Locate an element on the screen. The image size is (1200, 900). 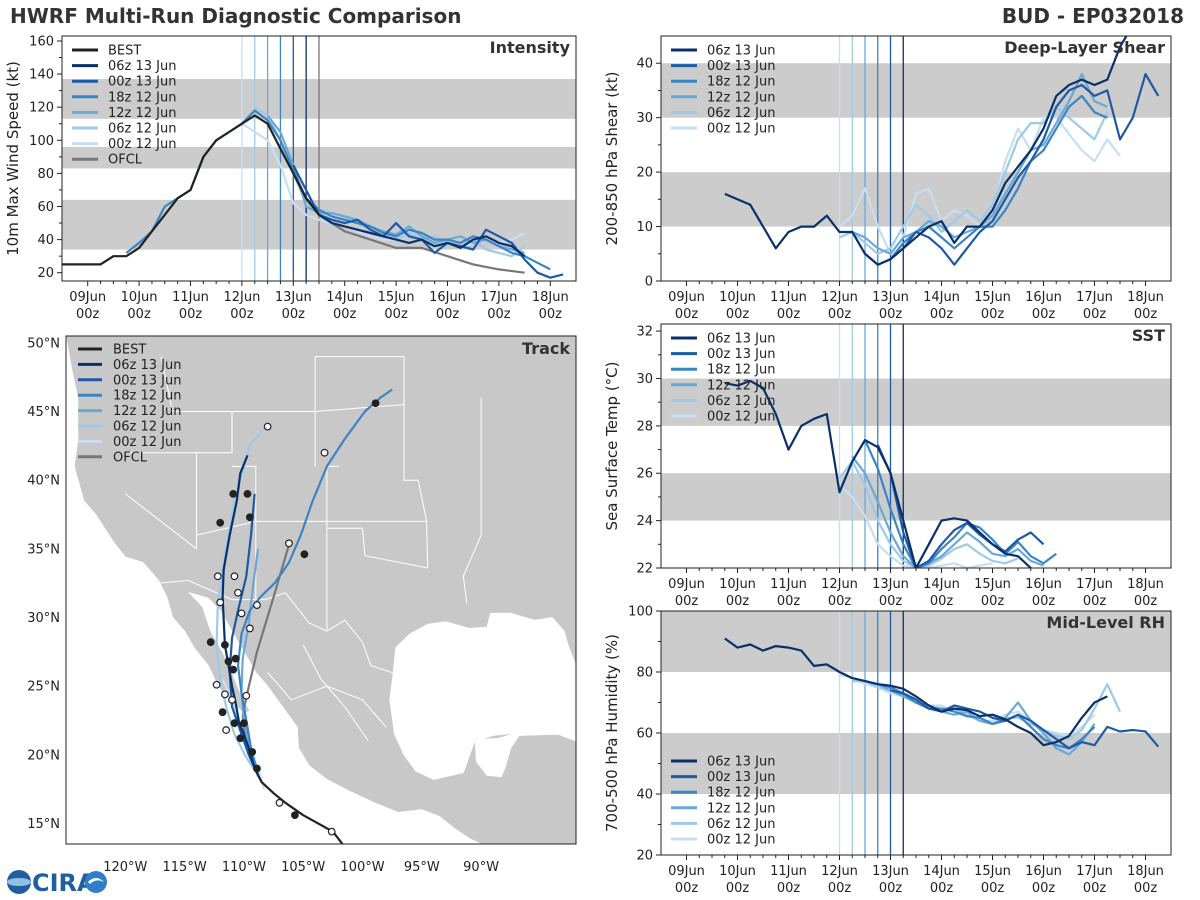
rh-series-group is located at coordinates (942, 696).